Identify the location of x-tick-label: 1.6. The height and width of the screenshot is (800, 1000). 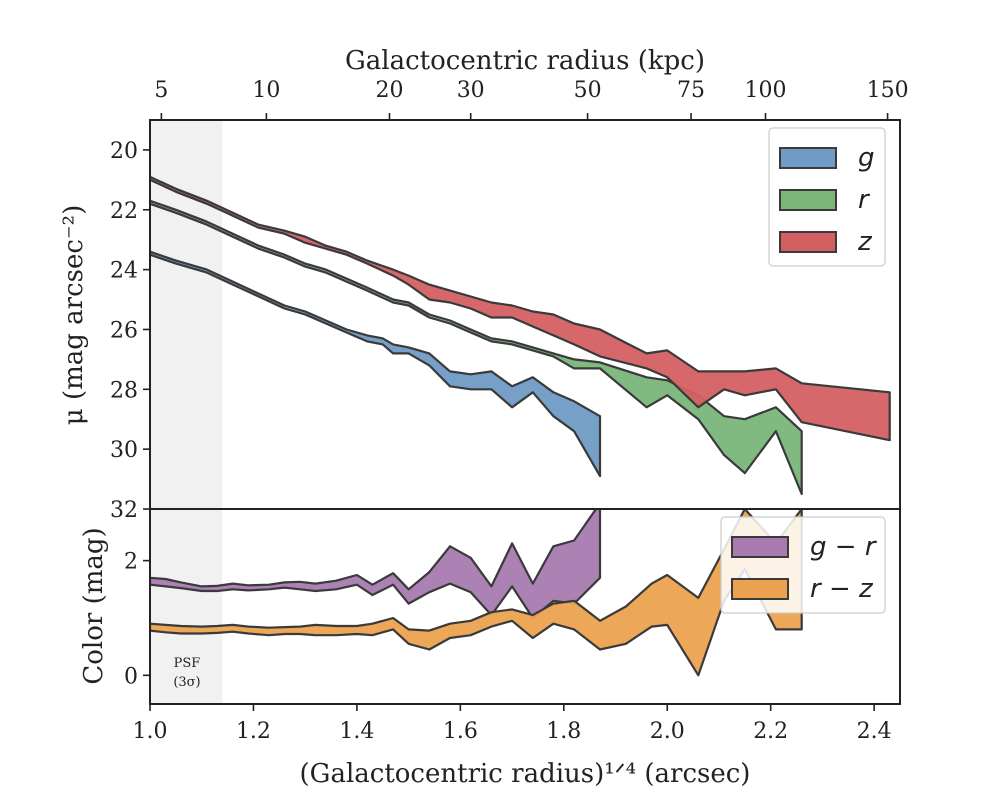
(460, 731).